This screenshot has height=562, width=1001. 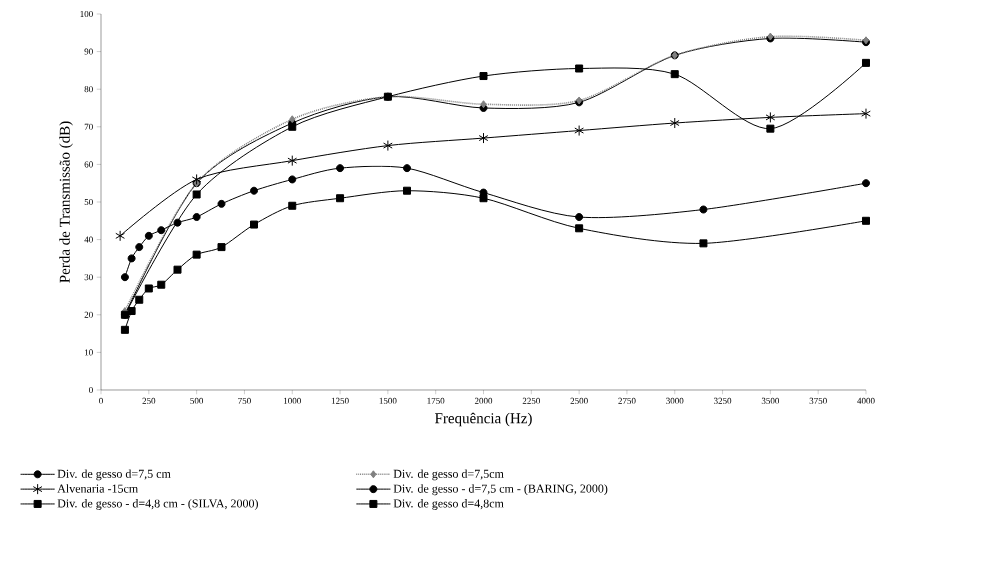 What do you see at coordinates (244, 400) in the screenshot?
I see `x-tick-label: 750` at bounding box center [244, 400].